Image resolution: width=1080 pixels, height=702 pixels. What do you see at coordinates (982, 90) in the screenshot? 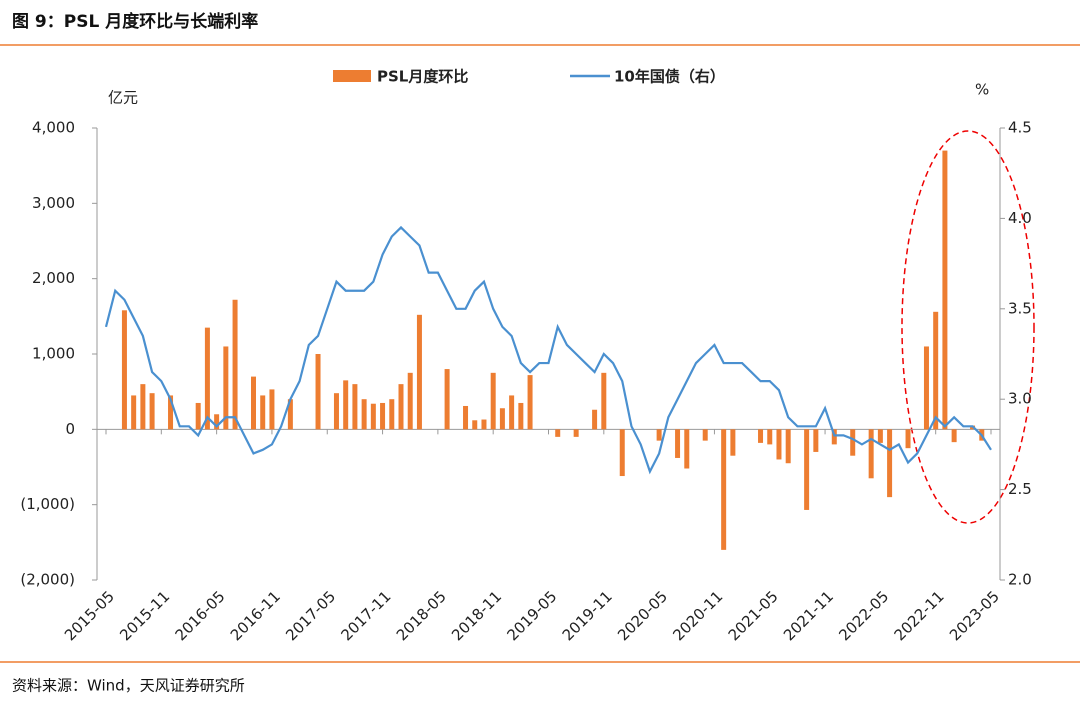
I see `y2-axis-label: %` at bounding box center [982, 90].